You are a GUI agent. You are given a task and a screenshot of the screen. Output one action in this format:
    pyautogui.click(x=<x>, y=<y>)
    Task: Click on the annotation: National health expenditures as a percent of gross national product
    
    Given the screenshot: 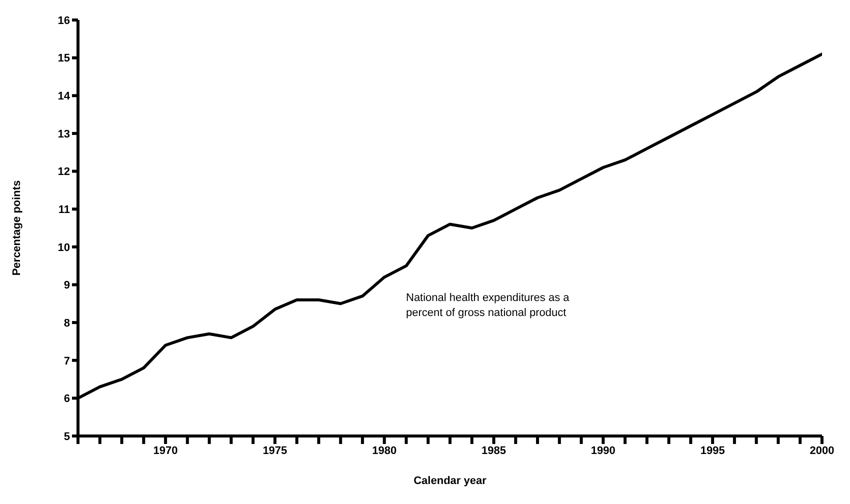 What is the action you would take?
    pyautogui.click(x=488, y=306)
    